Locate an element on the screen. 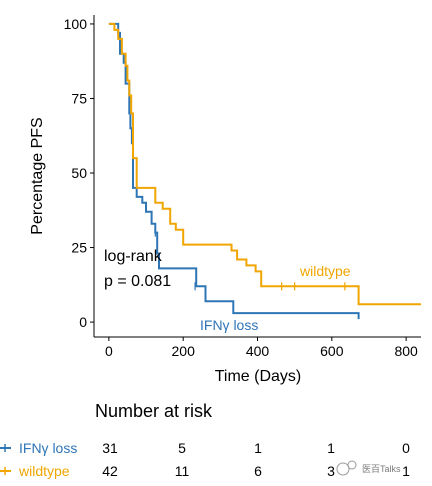  y-tick-label: 50 is located at coordinates (79, 173).